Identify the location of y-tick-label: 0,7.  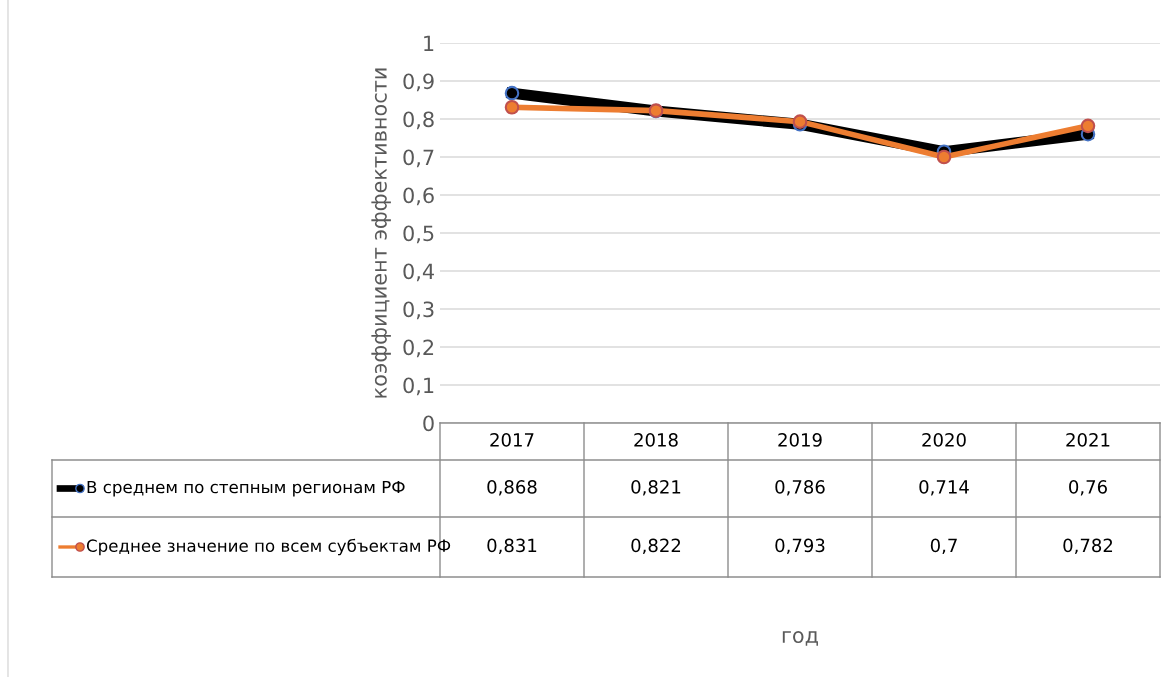
(418, 158).